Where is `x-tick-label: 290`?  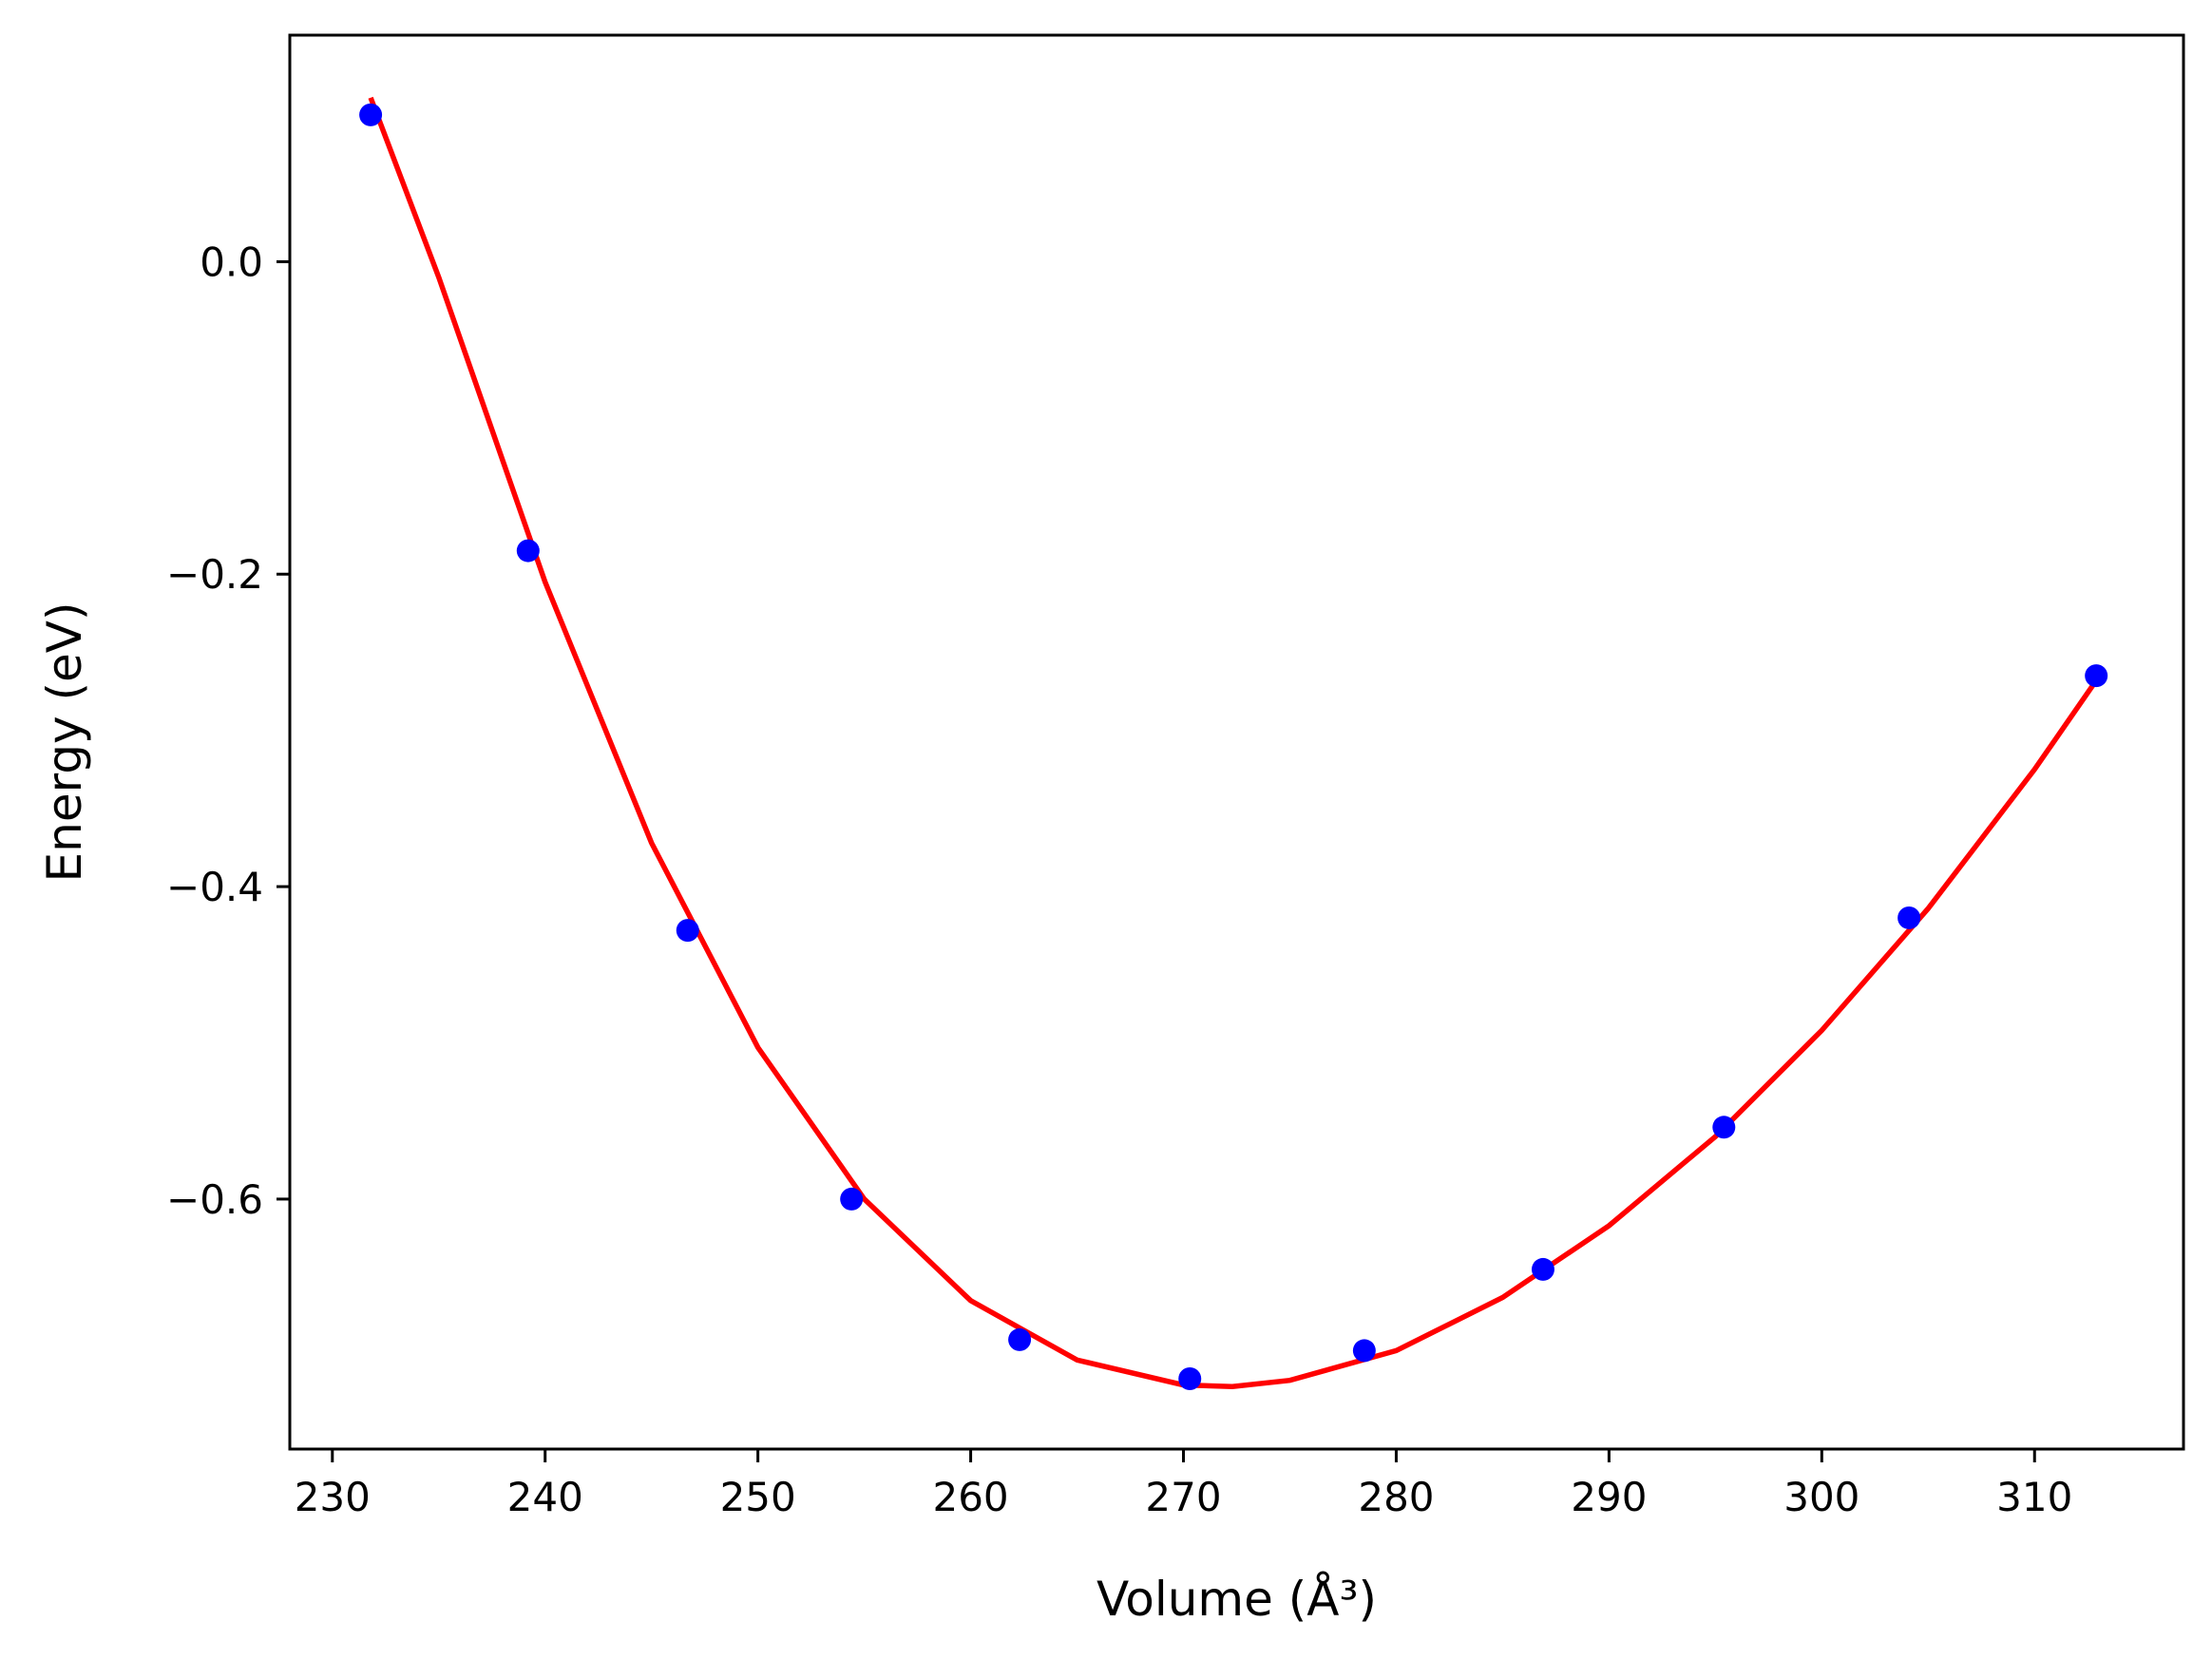
x-tick-label: 290 is located at coordinates (1609, 1497).